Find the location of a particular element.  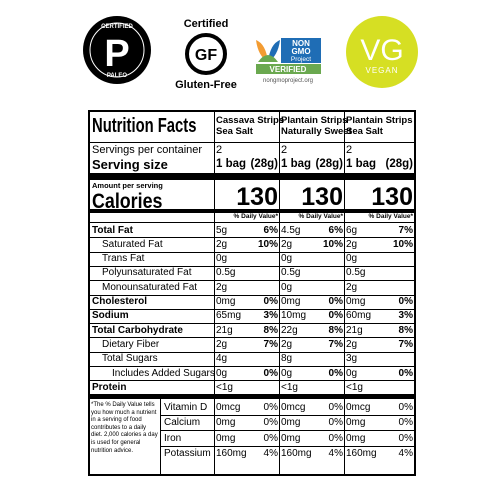

calories-label: Calories is located at coordinates (127, 201).